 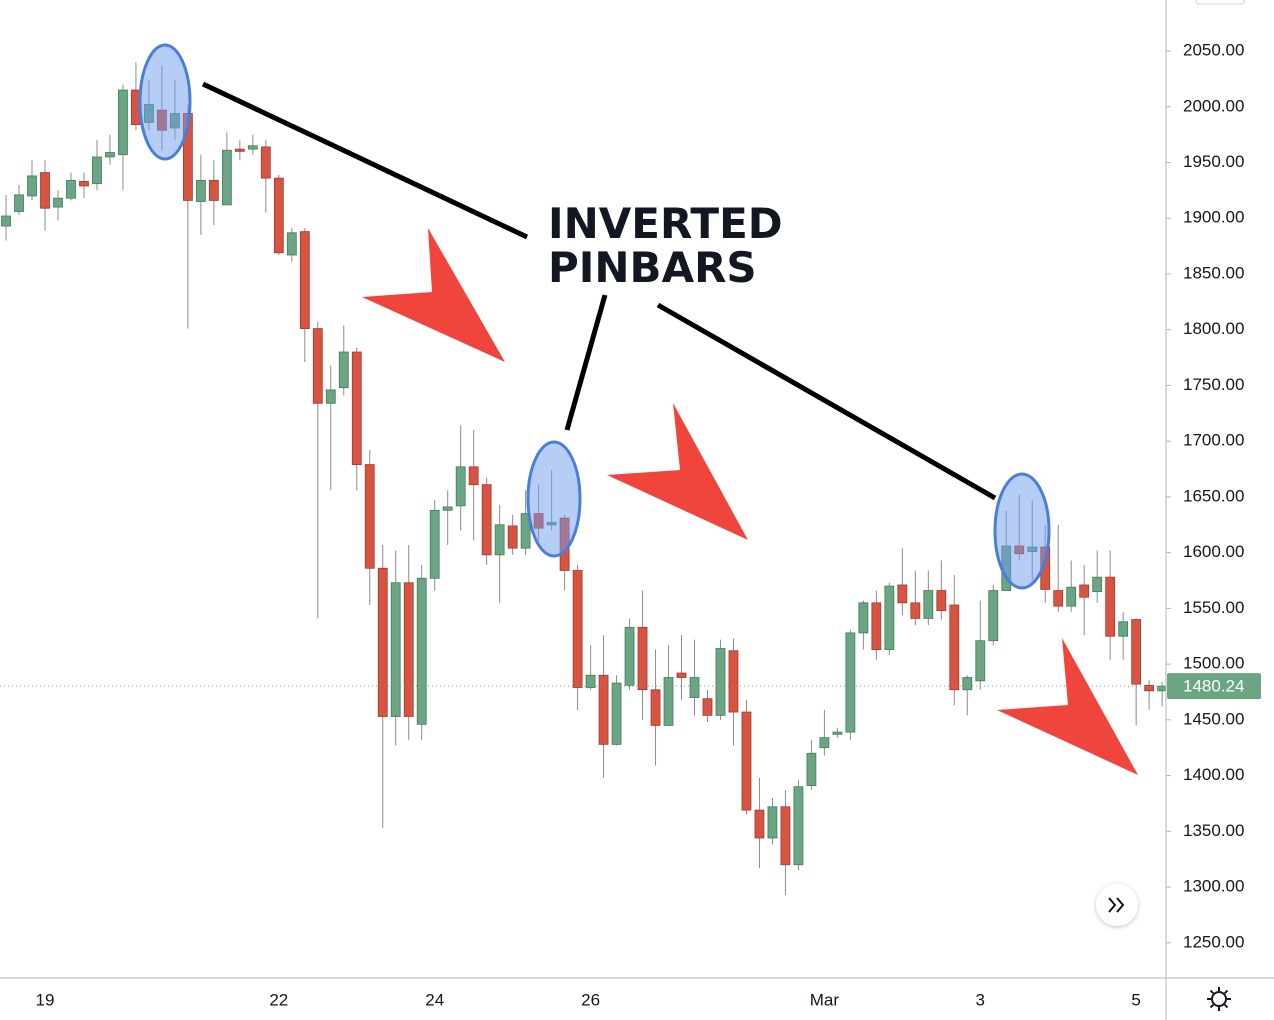 I want to click on x-tick-label: 22, so click(x=278, y=999).